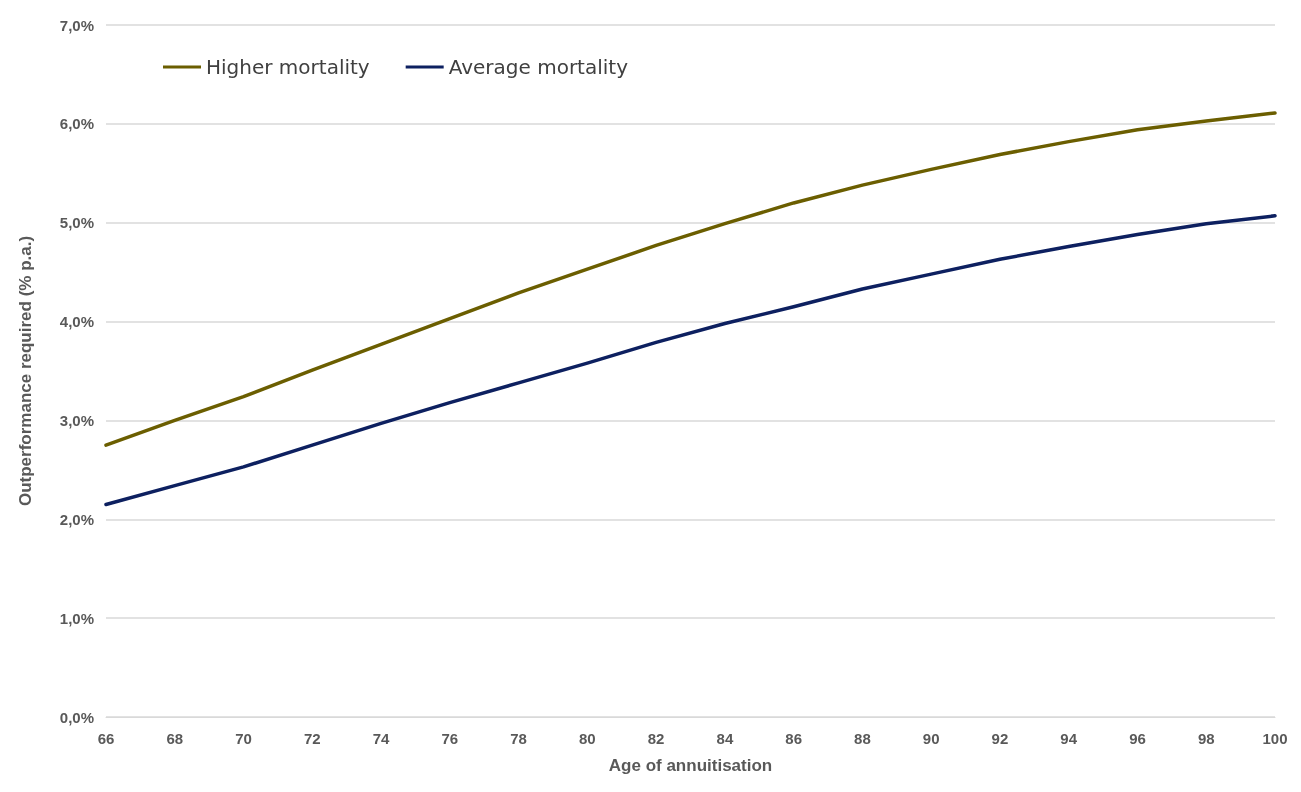 The image size is (1301, 792). Describe the element at coordinates (25, 371) in the screenshot. I see `y-axis-title: Outperformance required (% p.a.)` at that location.